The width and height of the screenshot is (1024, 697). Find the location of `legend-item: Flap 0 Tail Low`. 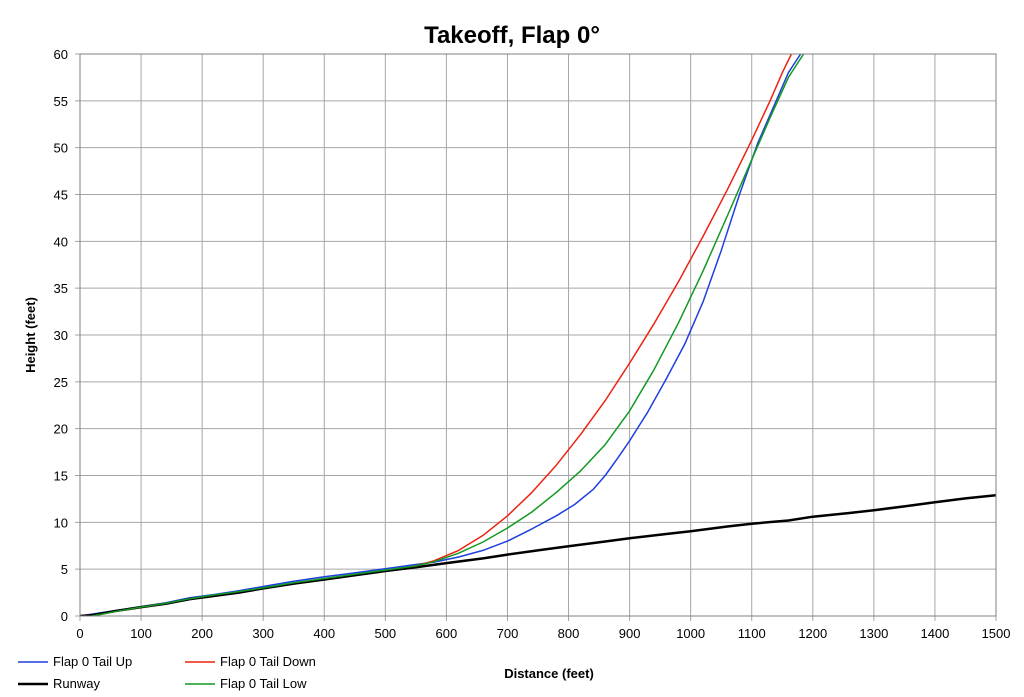

legend-item: Flap 0 Tail Low is located at coordinates (246, 683).